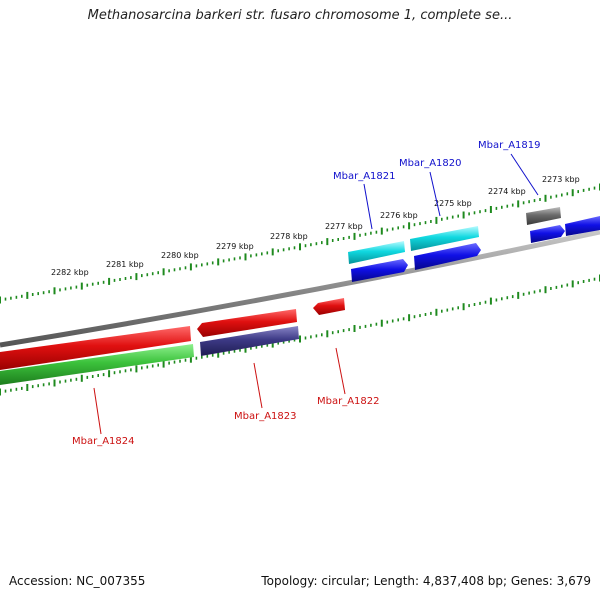 The width and height of the screenshot is (600, 600). Describe the element at coordinates (447, 256) in the screenshot. I see `gene-a1820-lower` at that location.